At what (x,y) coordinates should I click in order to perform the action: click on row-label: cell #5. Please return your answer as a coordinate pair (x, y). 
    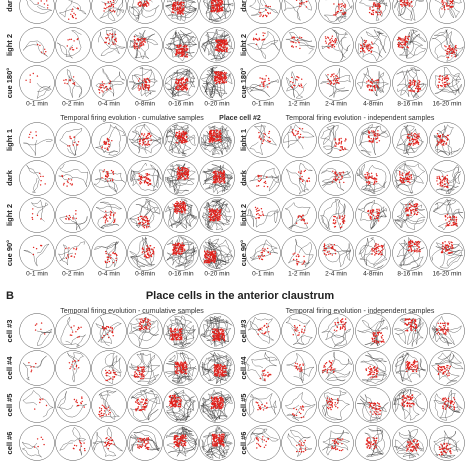
    Looking at the image, I should click on (9, 405).